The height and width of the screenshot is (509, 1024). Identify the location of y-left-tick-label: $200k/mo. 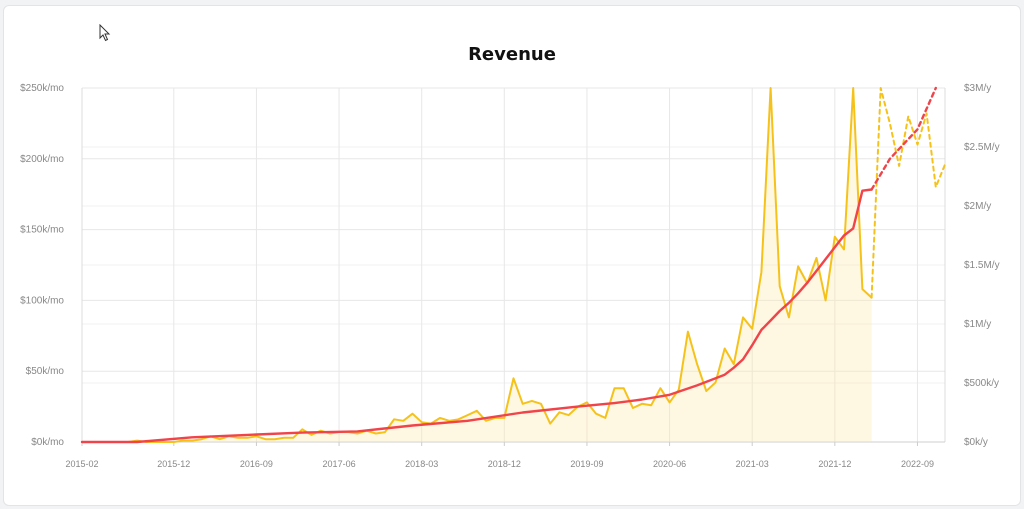
(42, 159).